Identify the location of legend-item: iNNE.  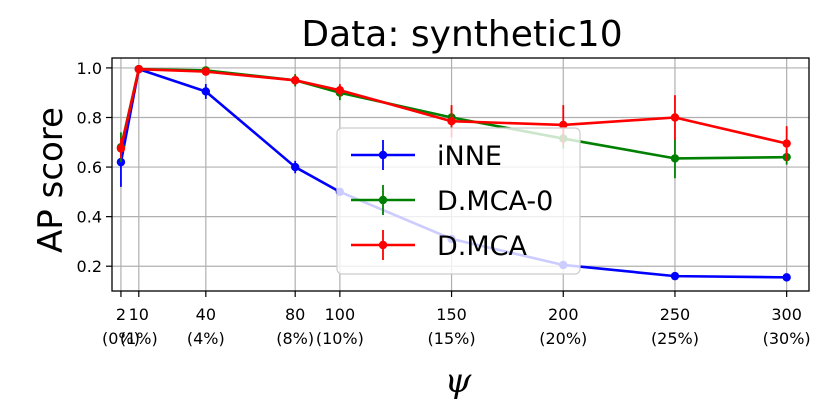
(426, 156).